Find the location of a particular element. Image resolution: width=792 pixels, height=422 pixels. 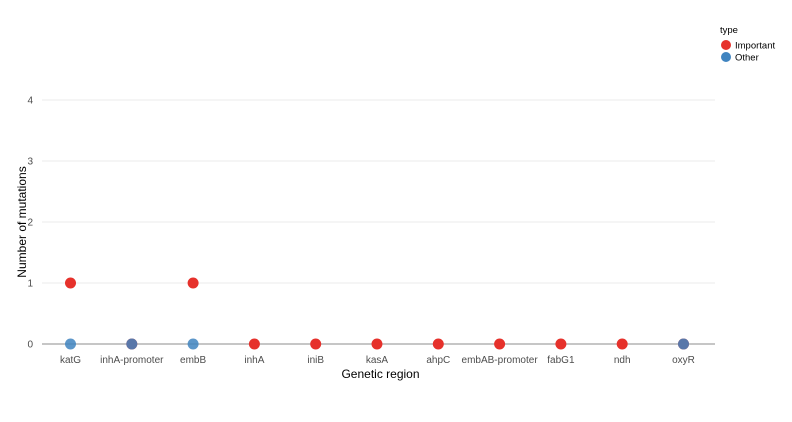

y-tick-label: 0 is located at coordinates (30, 345).